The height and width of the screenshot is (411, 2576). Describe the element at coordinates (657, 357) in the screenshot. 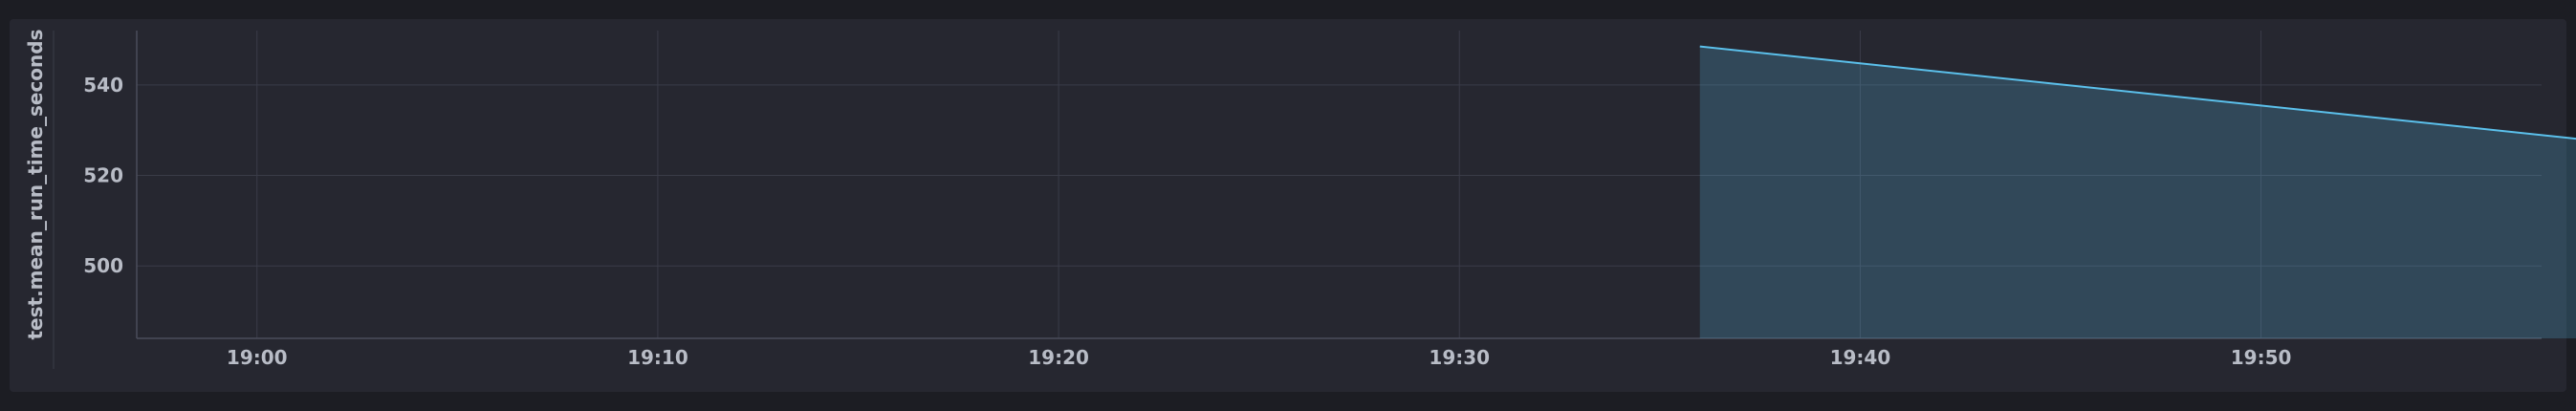

I see `x-tick-label: 19:10` at that location.